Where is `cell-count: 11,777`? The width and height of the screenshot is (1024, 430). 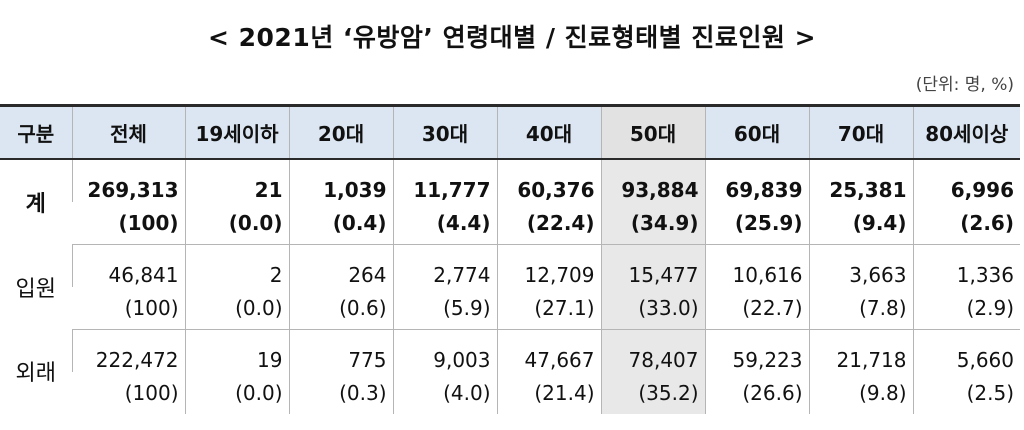
cell-count: 11,777 is located at coordinates (444, 180).